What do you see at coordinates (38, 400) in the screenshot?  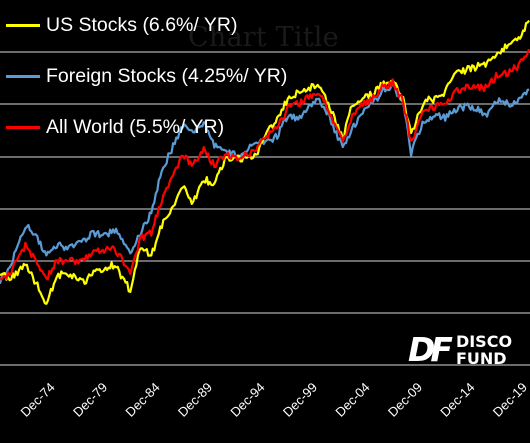 I see `x-tick-label: Dec-74` at bounding box center [38, 400].